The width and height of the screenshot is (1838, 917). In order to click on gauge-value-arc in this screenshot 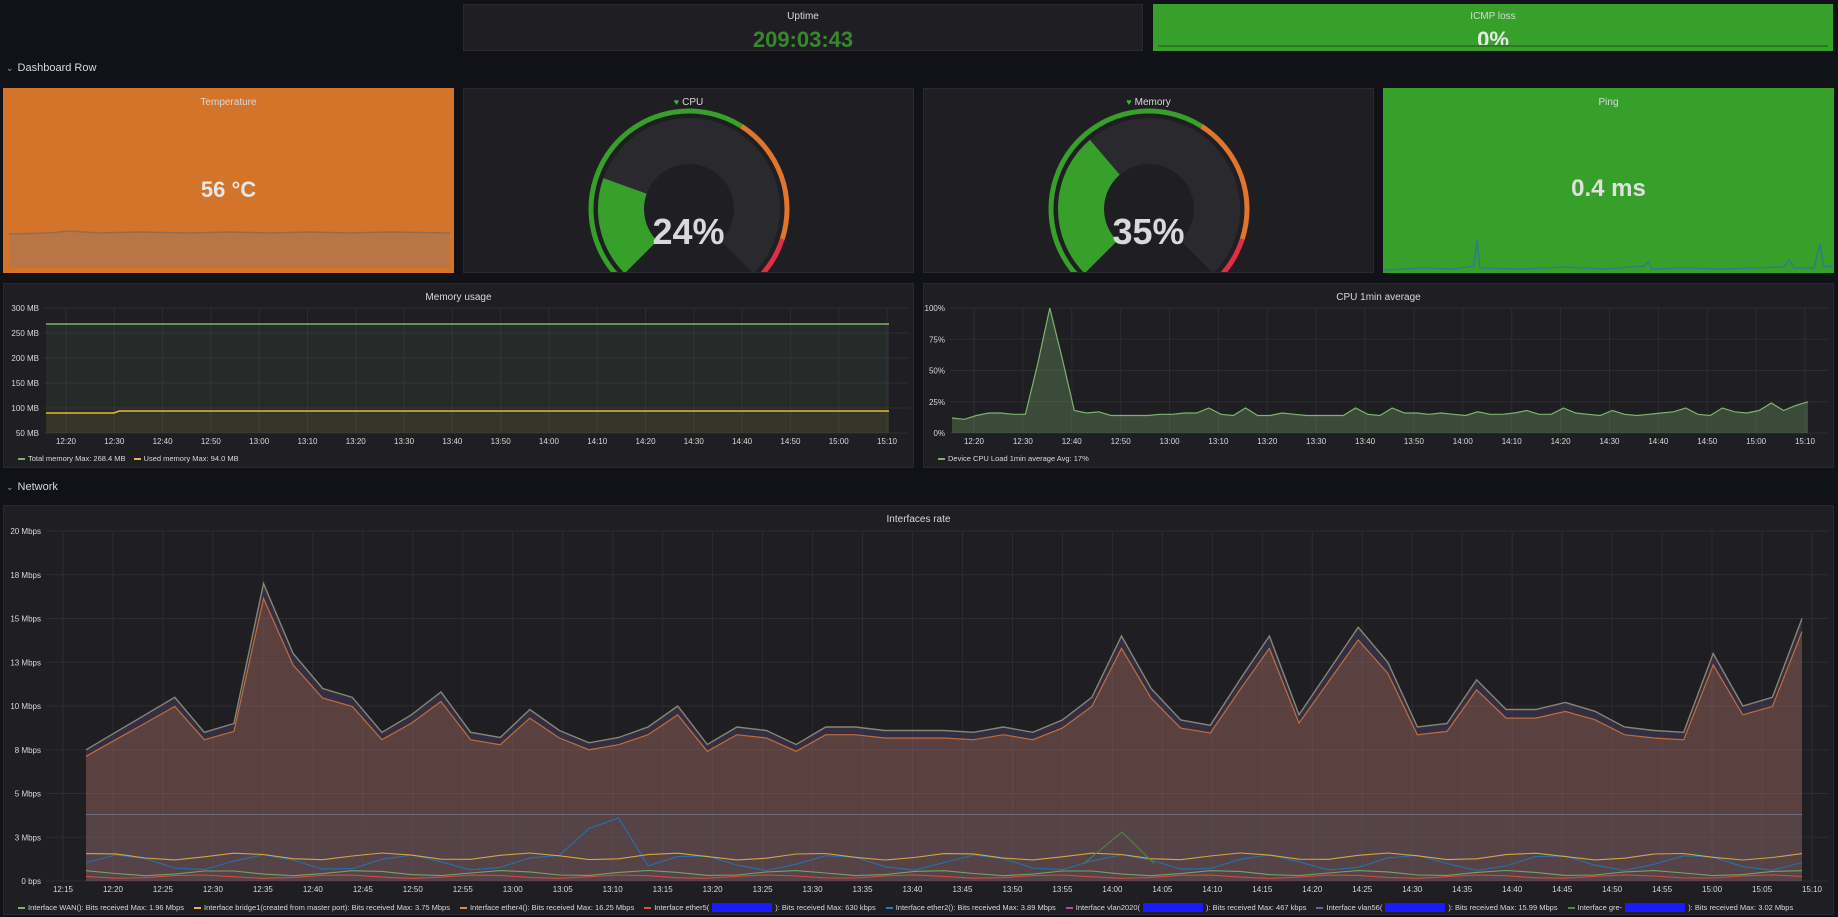, I will do `click(628, 225)`.